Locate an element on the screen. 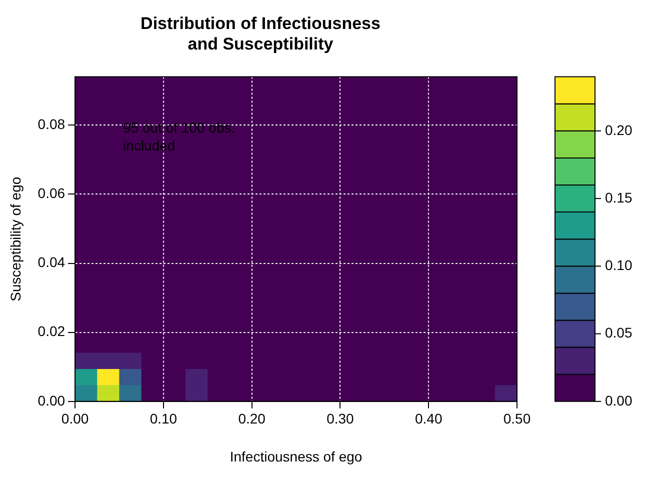 The height and width of the screenshot is (480, 672). x-tick-label: 0.10 is located at coordinates (164, 418).